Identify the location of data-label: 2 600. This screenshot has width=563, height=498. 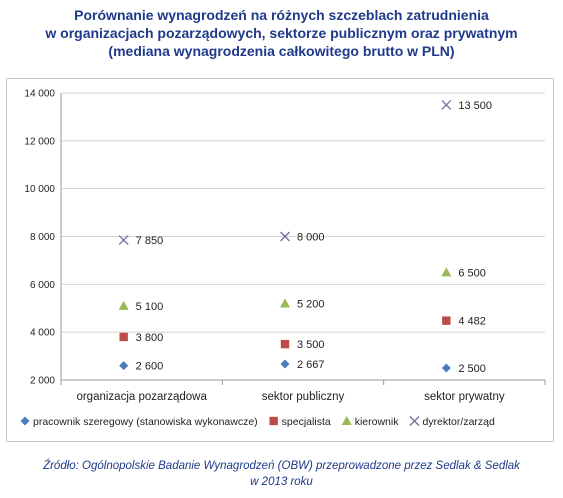
(150, 367).